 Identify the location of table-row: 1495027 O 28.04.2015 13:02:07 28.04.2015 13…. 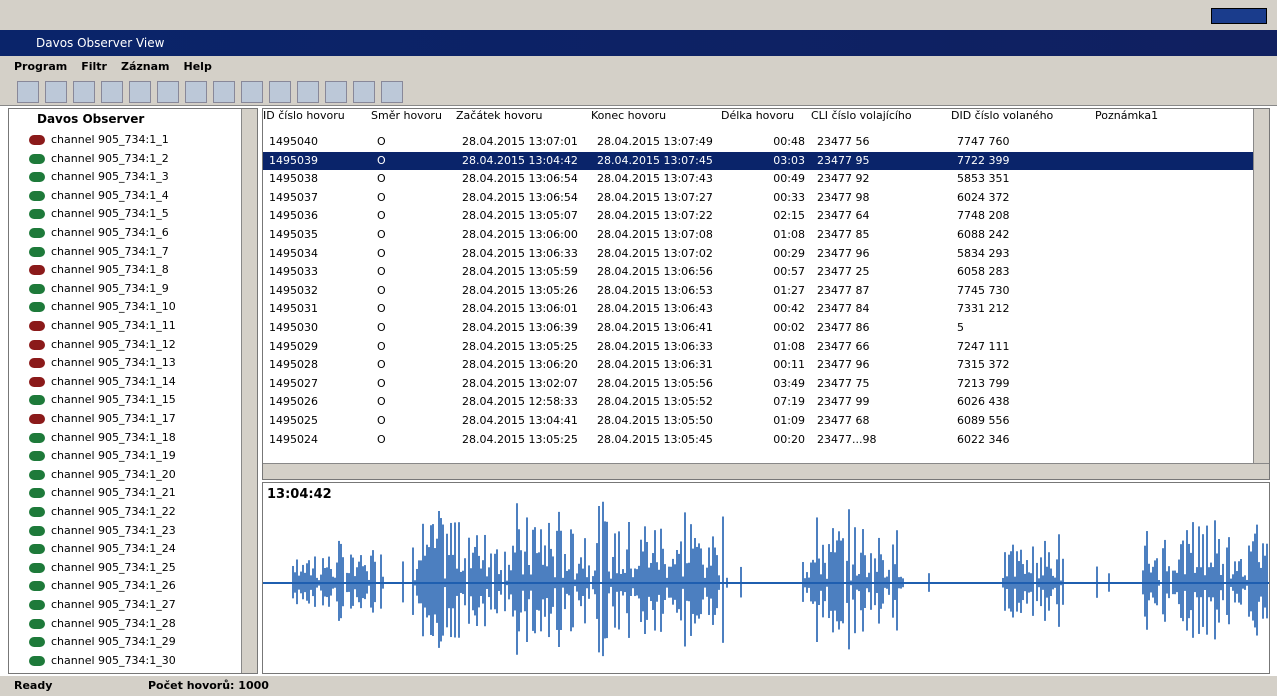
(758, 384).